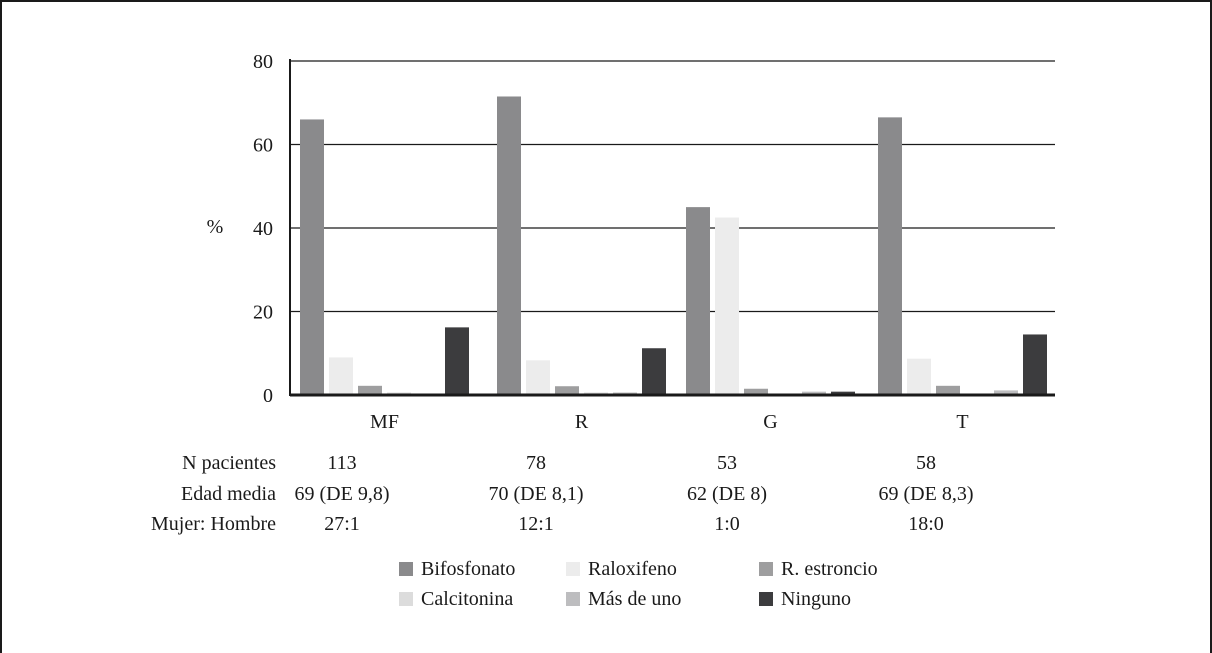  What do you see at coordinates (384, 422) in the screenshot?
I see `x-tick-label-mf: MF` at bounding box center [384, 422].